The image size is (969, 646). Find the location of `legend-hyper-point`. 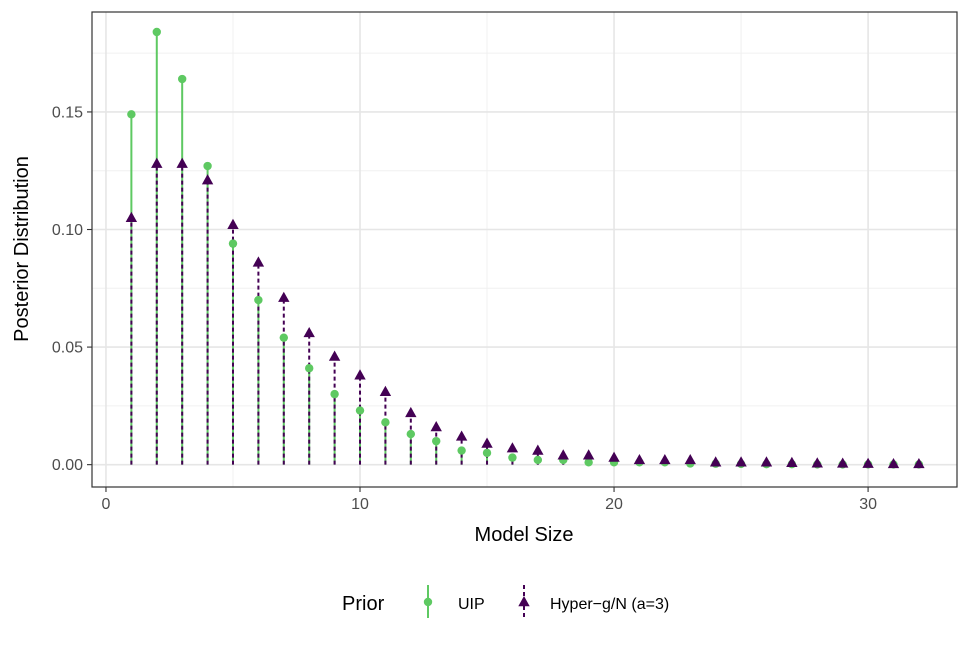

legend-hyper-point is located at coordinates (524, 601).